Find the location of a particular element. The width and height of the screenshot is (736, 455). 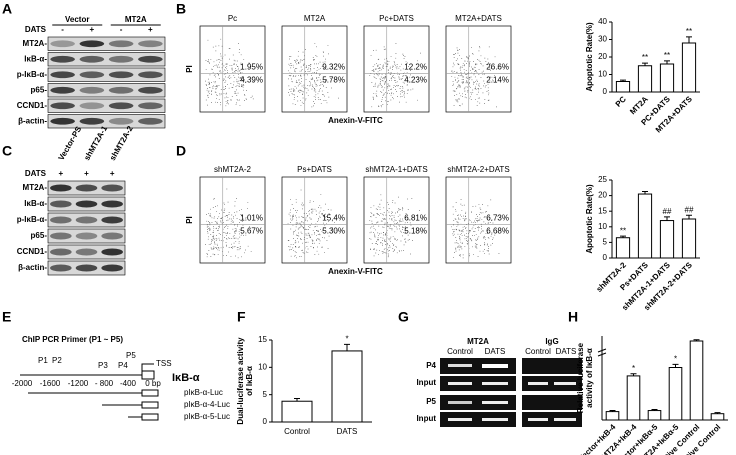

row-label: MT2A- is located at coordinates (35, 43).